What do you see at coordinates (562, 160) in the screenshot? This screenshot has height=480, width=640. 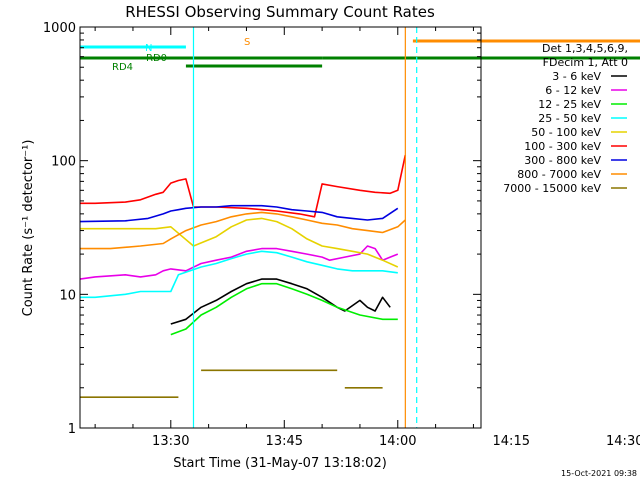 I see `legend-label-7: 300 - 800 keV` at bounding box center [562, 160].